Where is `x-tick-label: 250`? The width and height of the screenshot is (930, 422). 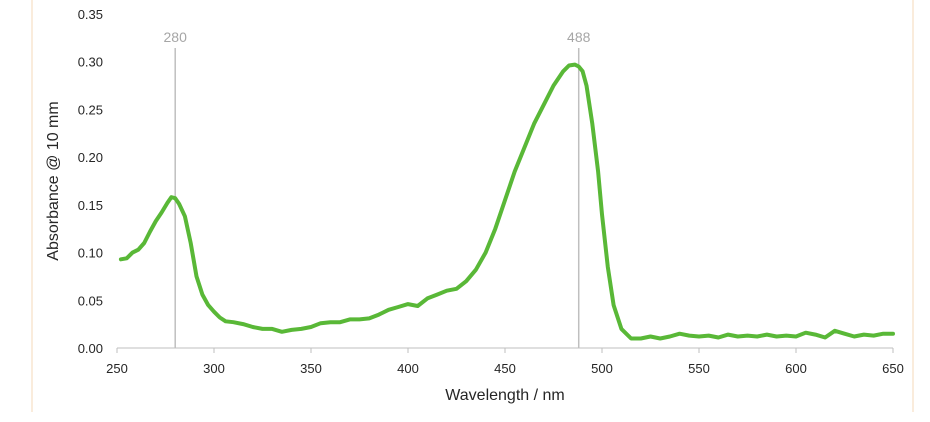 x-tick-label: 250 is located at coordinates (117, 368).